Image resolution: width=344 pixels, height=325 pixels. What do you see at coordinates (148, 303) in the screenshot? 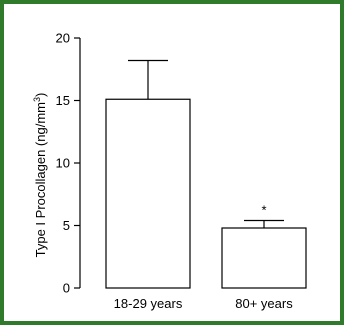
I see `x-tick-label: 18-29 years` at bounding box center [148, 303].